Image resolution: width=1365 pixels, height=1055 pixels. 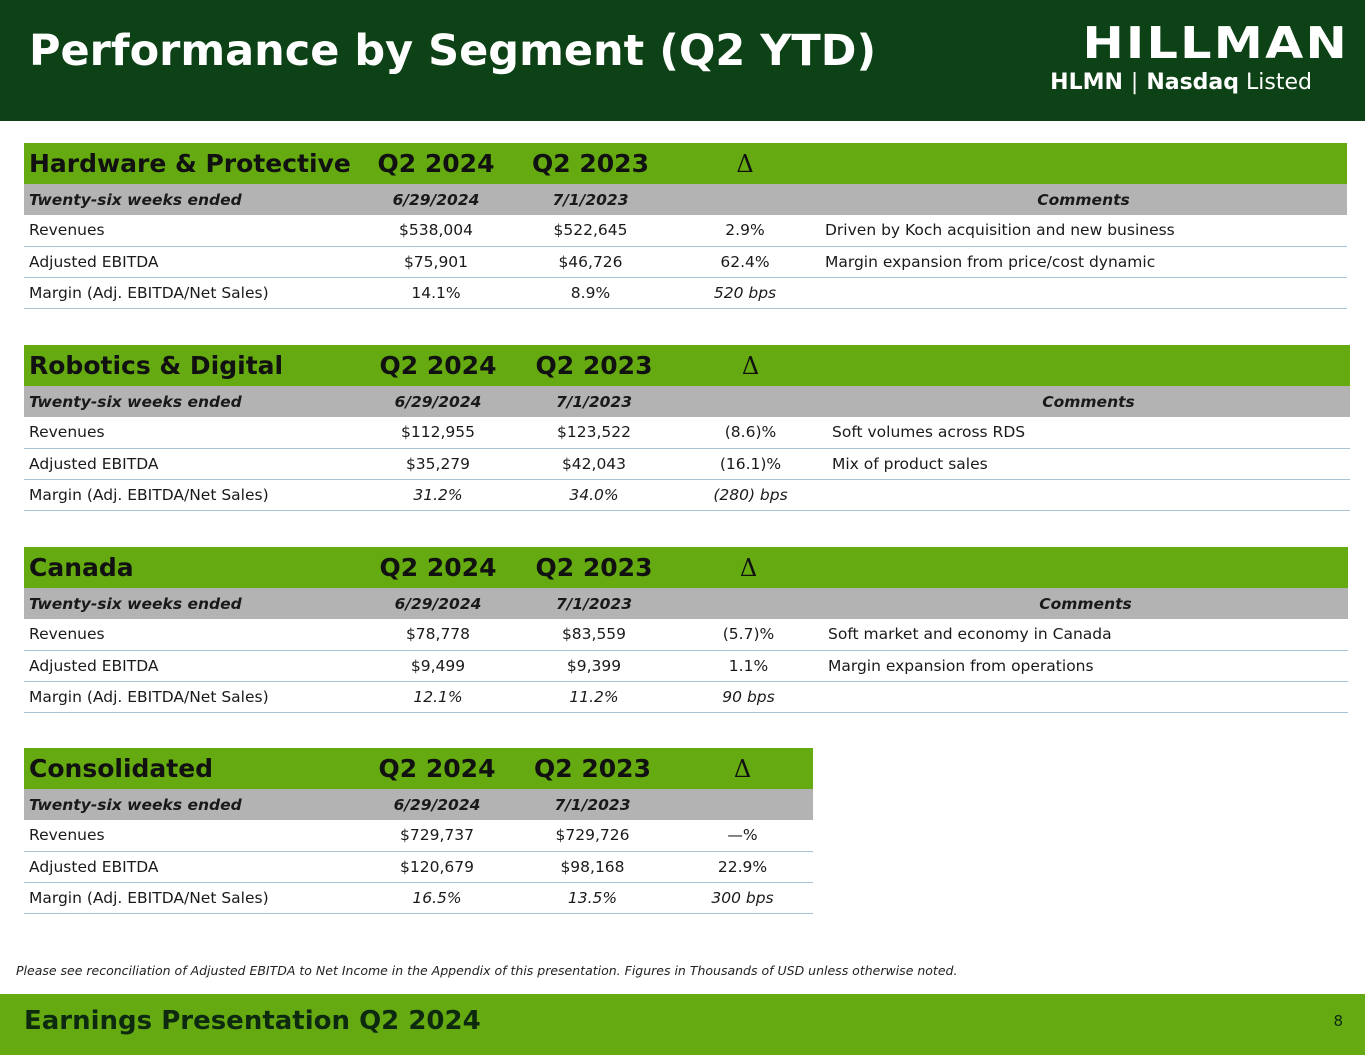 What do you see at coordinates (438, 464) in the screenshot?
I see `value-current: $35,279` at bounding box center [438, 464].